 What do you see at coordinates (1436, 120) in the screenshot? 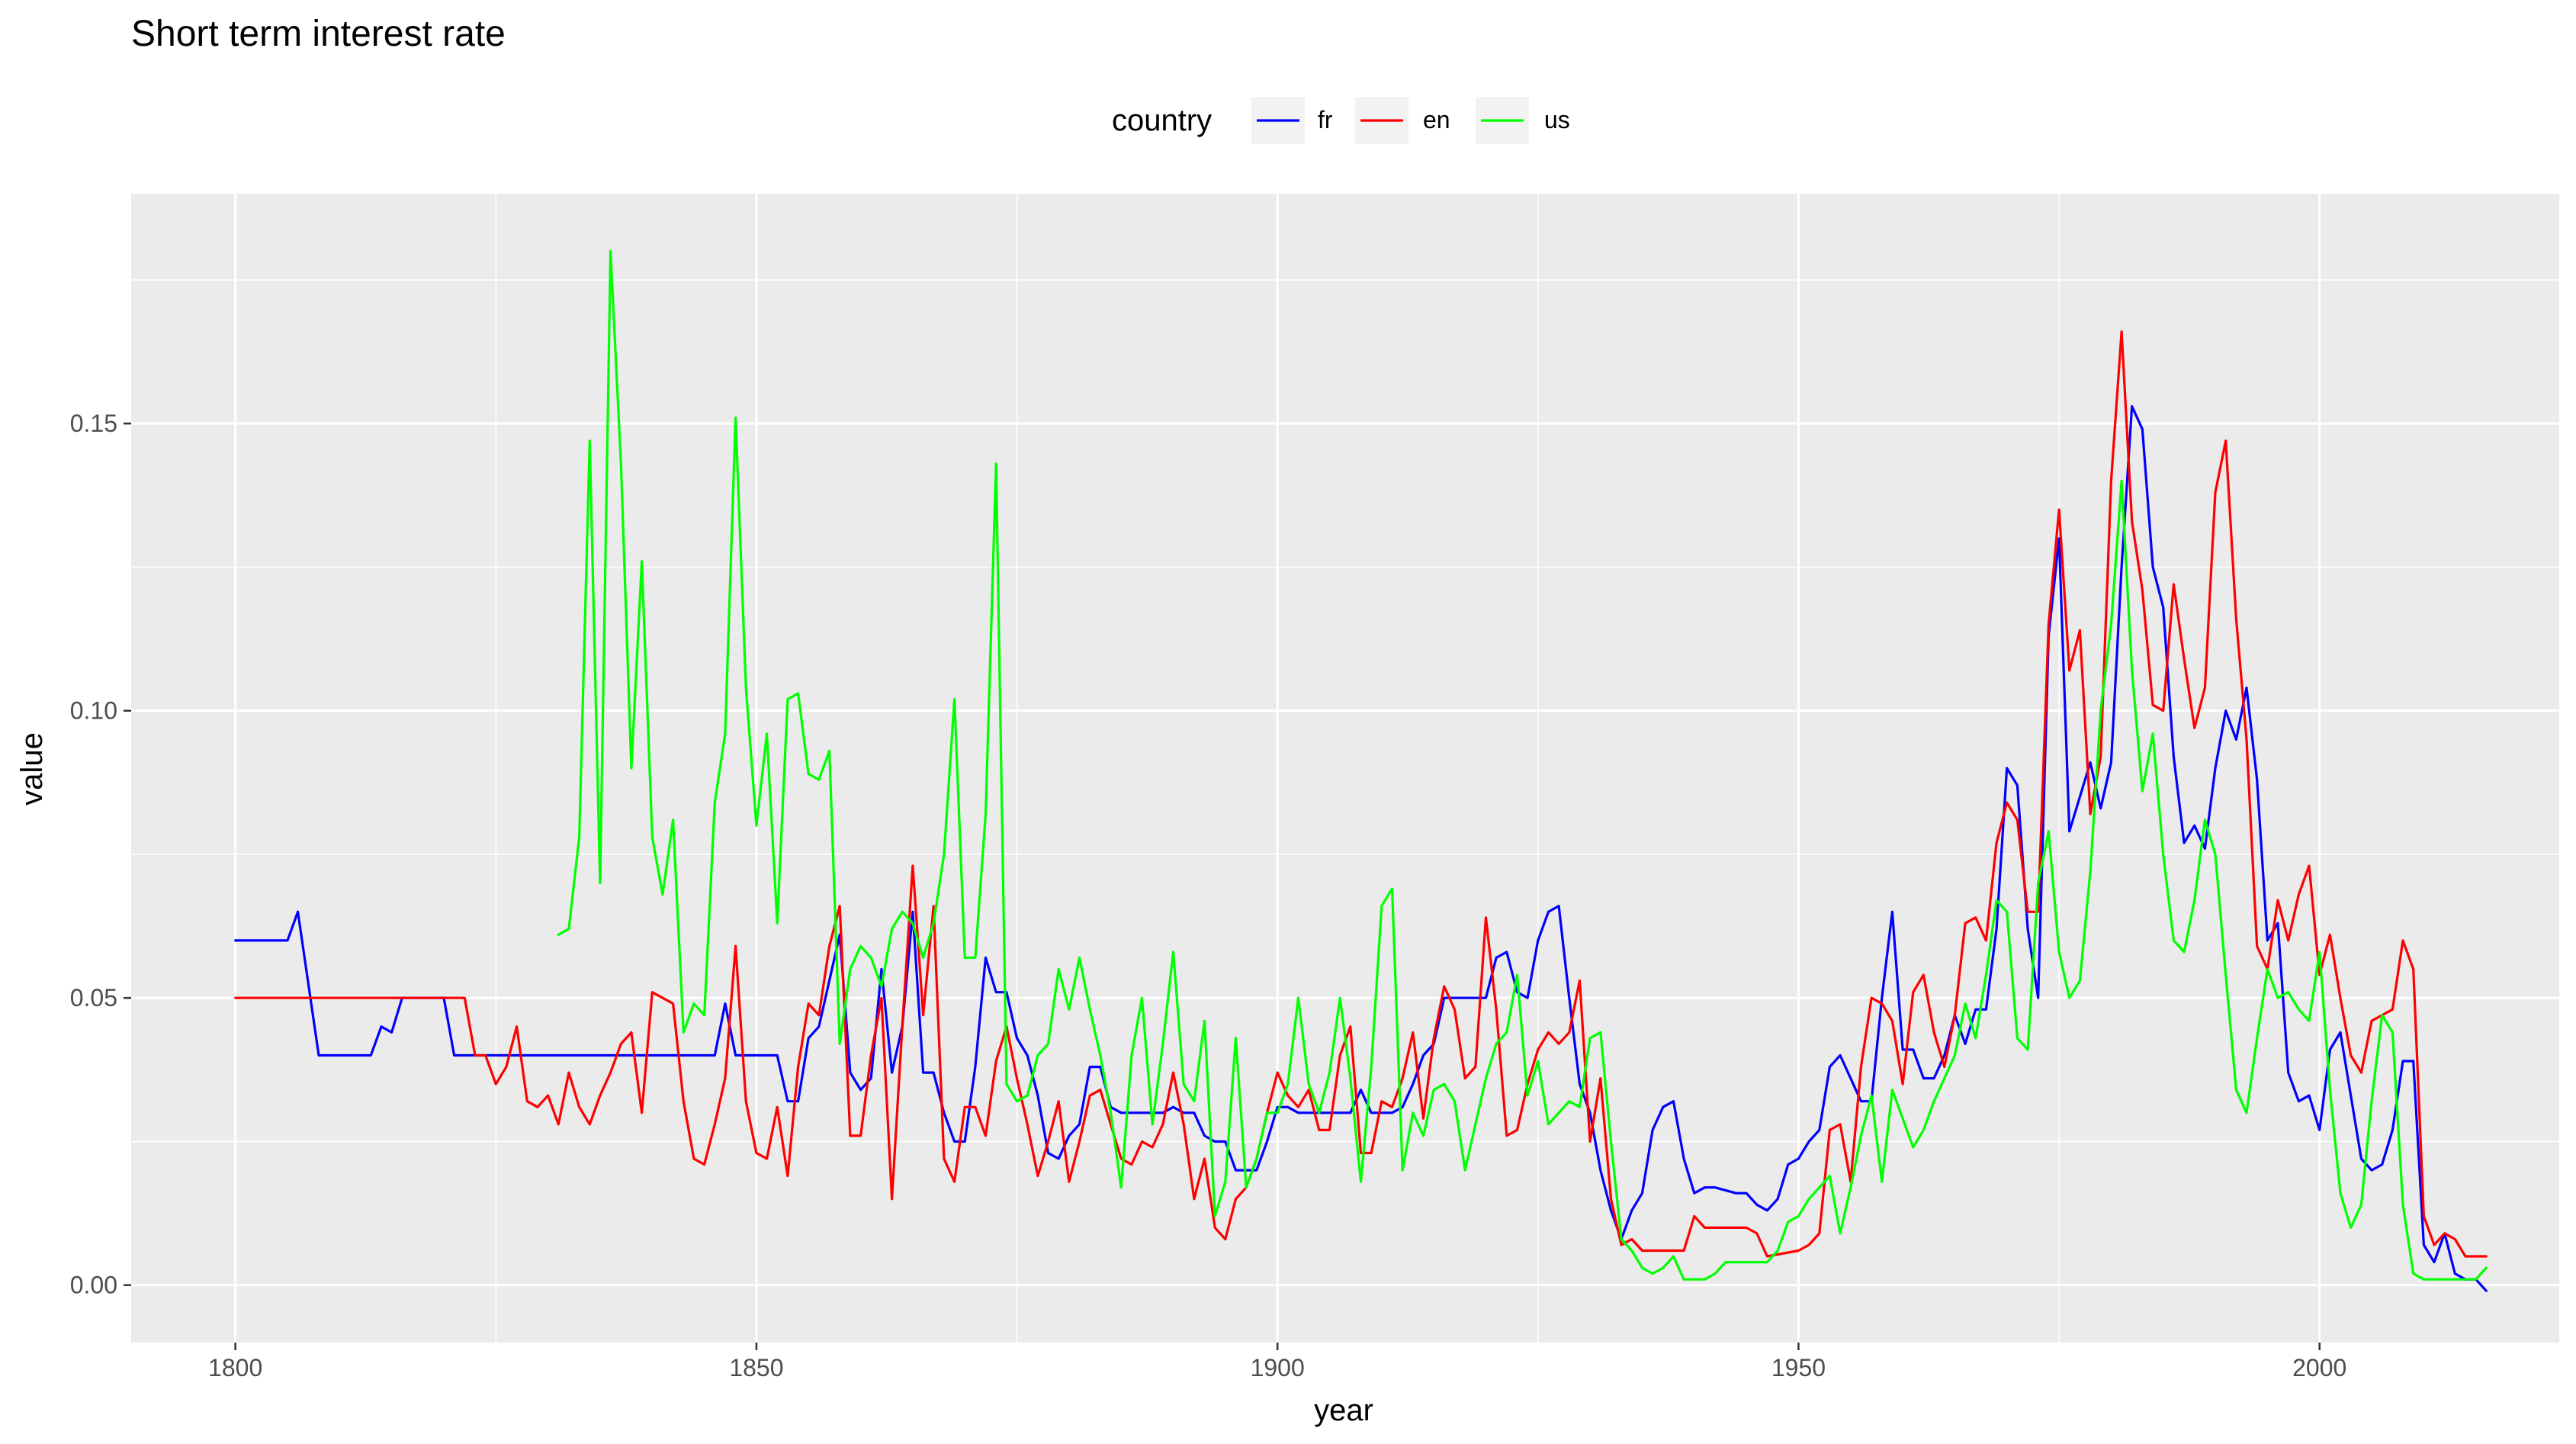
I see `legend-label-en: en` at bounding box center [1436, 120].